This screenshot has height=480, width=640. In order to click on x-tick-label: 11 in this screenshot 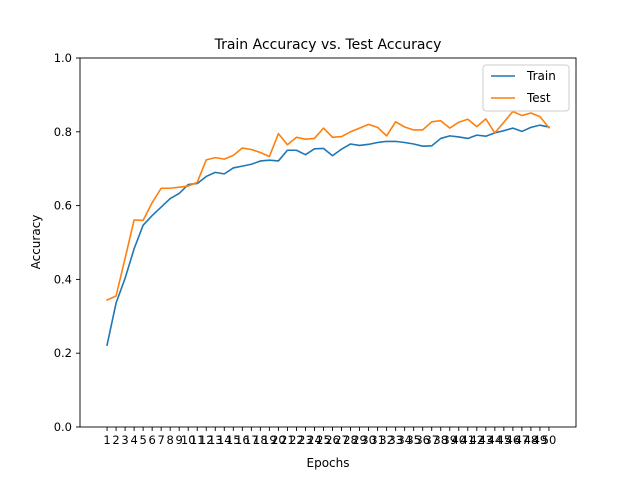, I will do `click(197, 440)`.